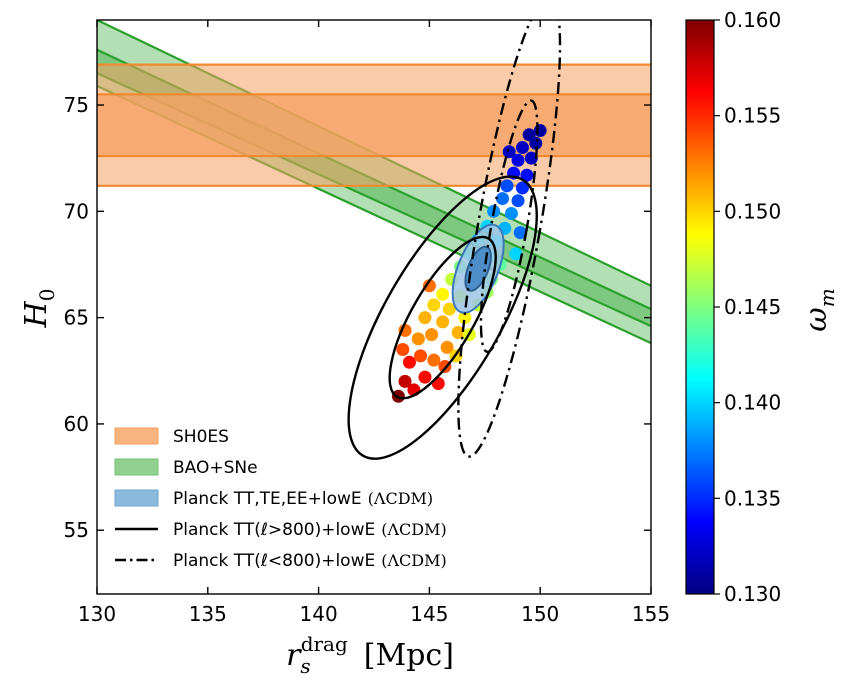 The height and width of the screenshot is (688, 850). I want to click on legend-label: BAO+SNe, so click(215, 468).